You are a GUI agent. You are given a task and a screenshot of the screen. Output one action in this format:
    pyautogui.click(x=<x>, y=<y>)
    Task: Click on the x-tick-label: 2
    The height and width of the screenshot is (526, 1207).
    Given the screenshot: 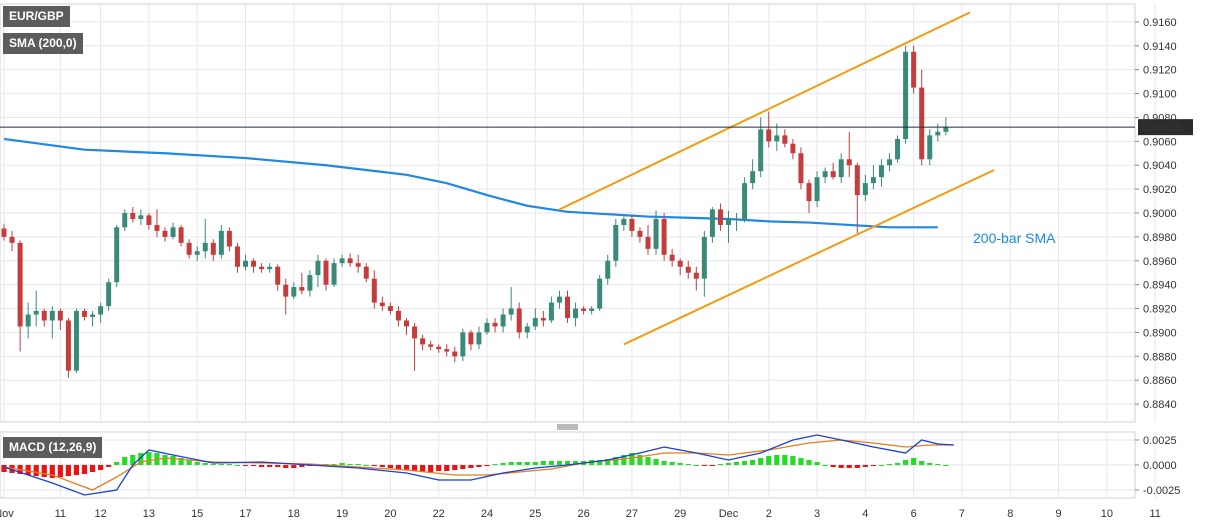 What is the action you would take?
    pyautogui.click(x=769, y=514)
    